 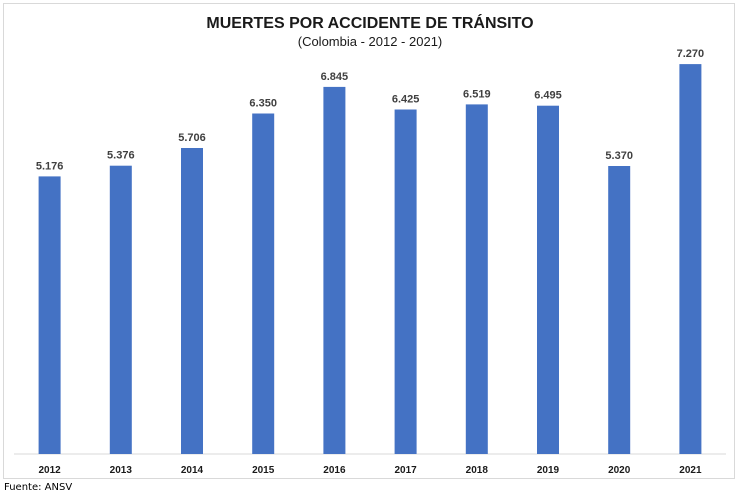 What do you see at coordinates (690, 470) in the screenshot?
I see `x-tick-2021: 2021` at bounding box center [690, 470].